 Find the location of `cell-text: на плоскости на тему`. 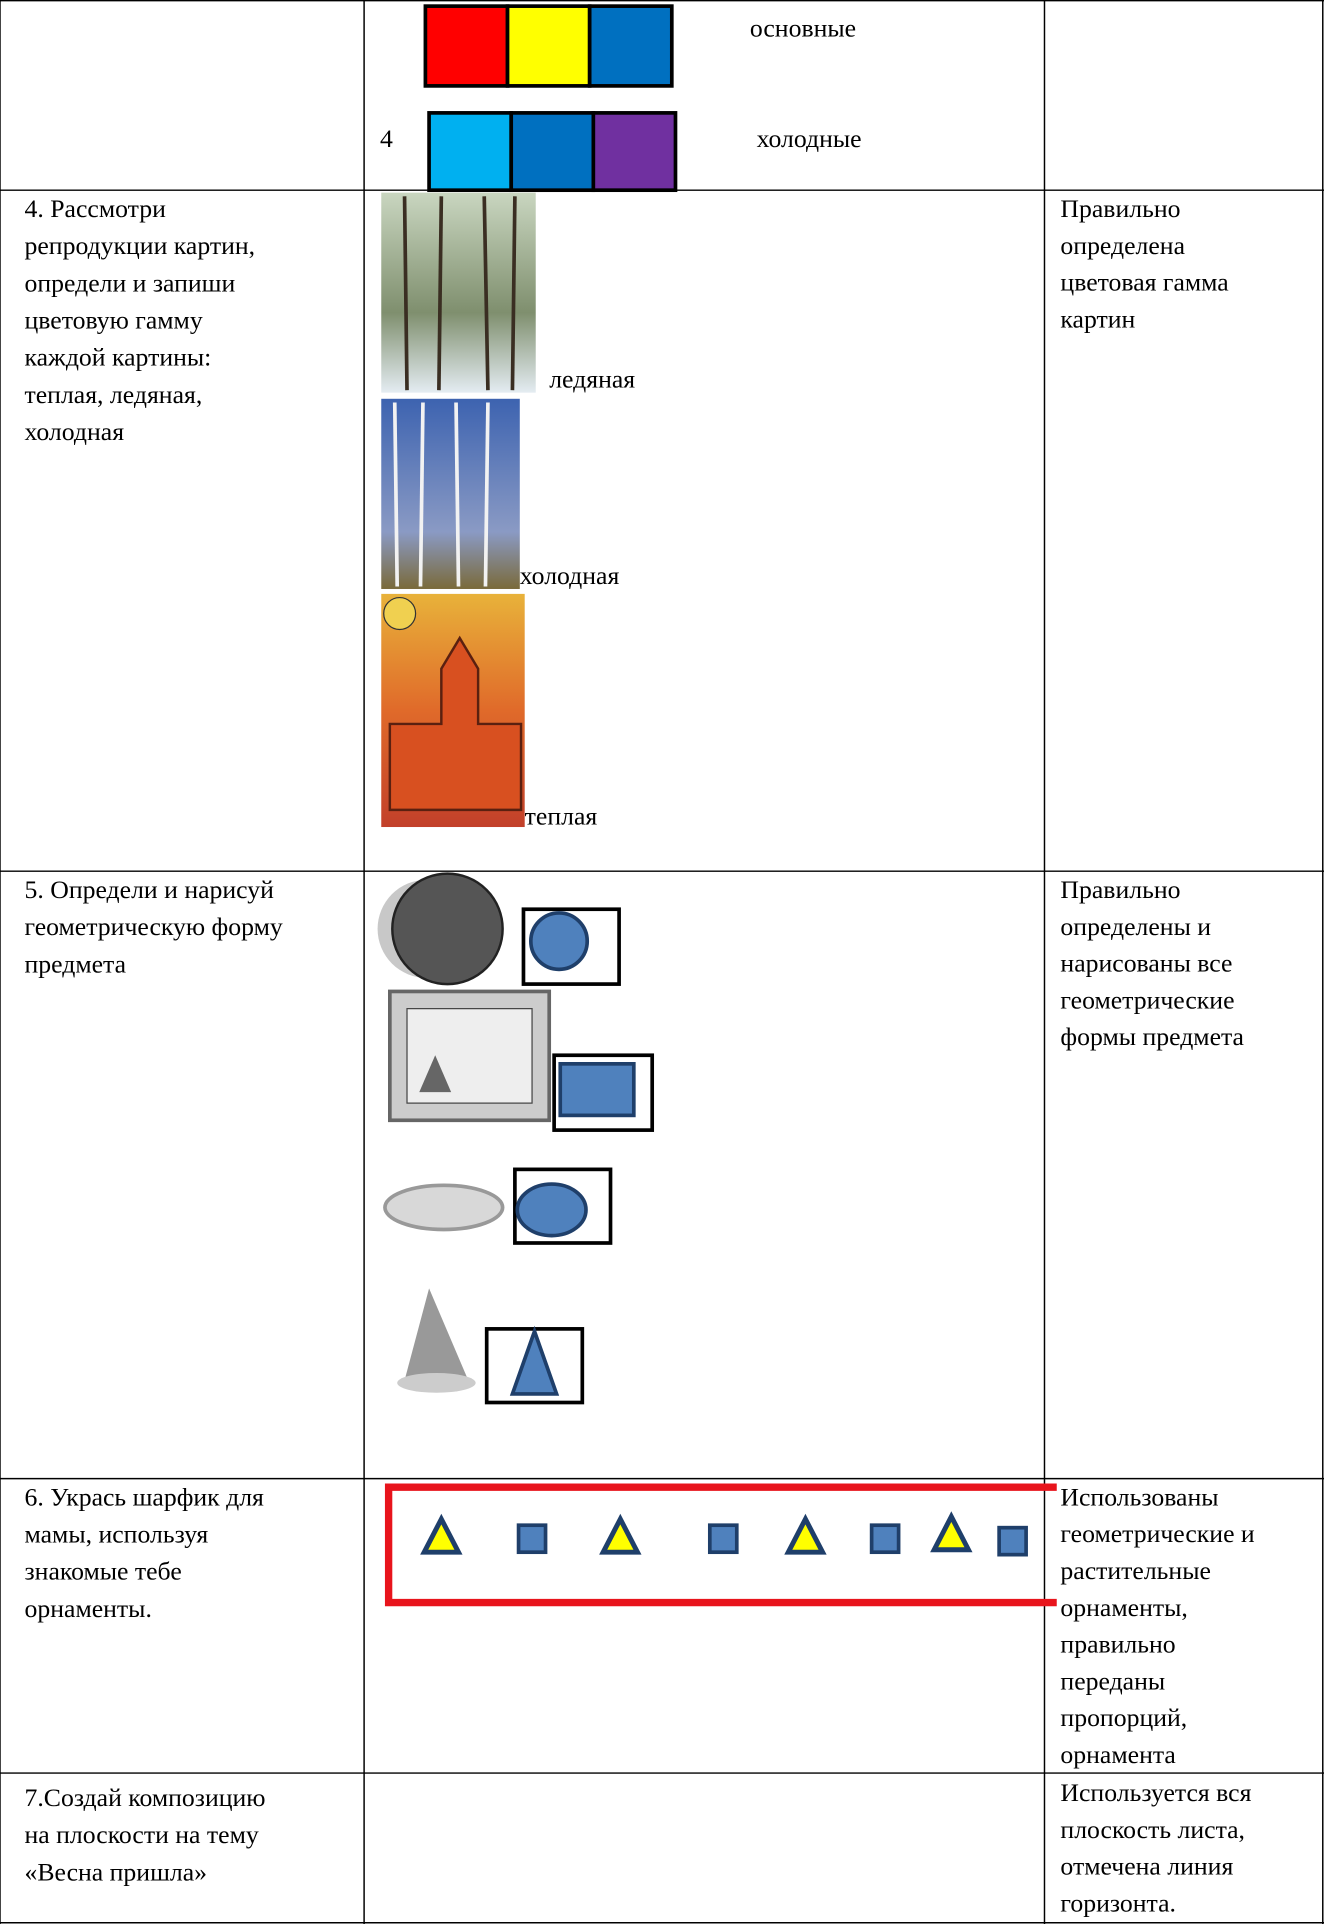

cell-text: на плоскости на тему is located at coordinates (142, 1834).